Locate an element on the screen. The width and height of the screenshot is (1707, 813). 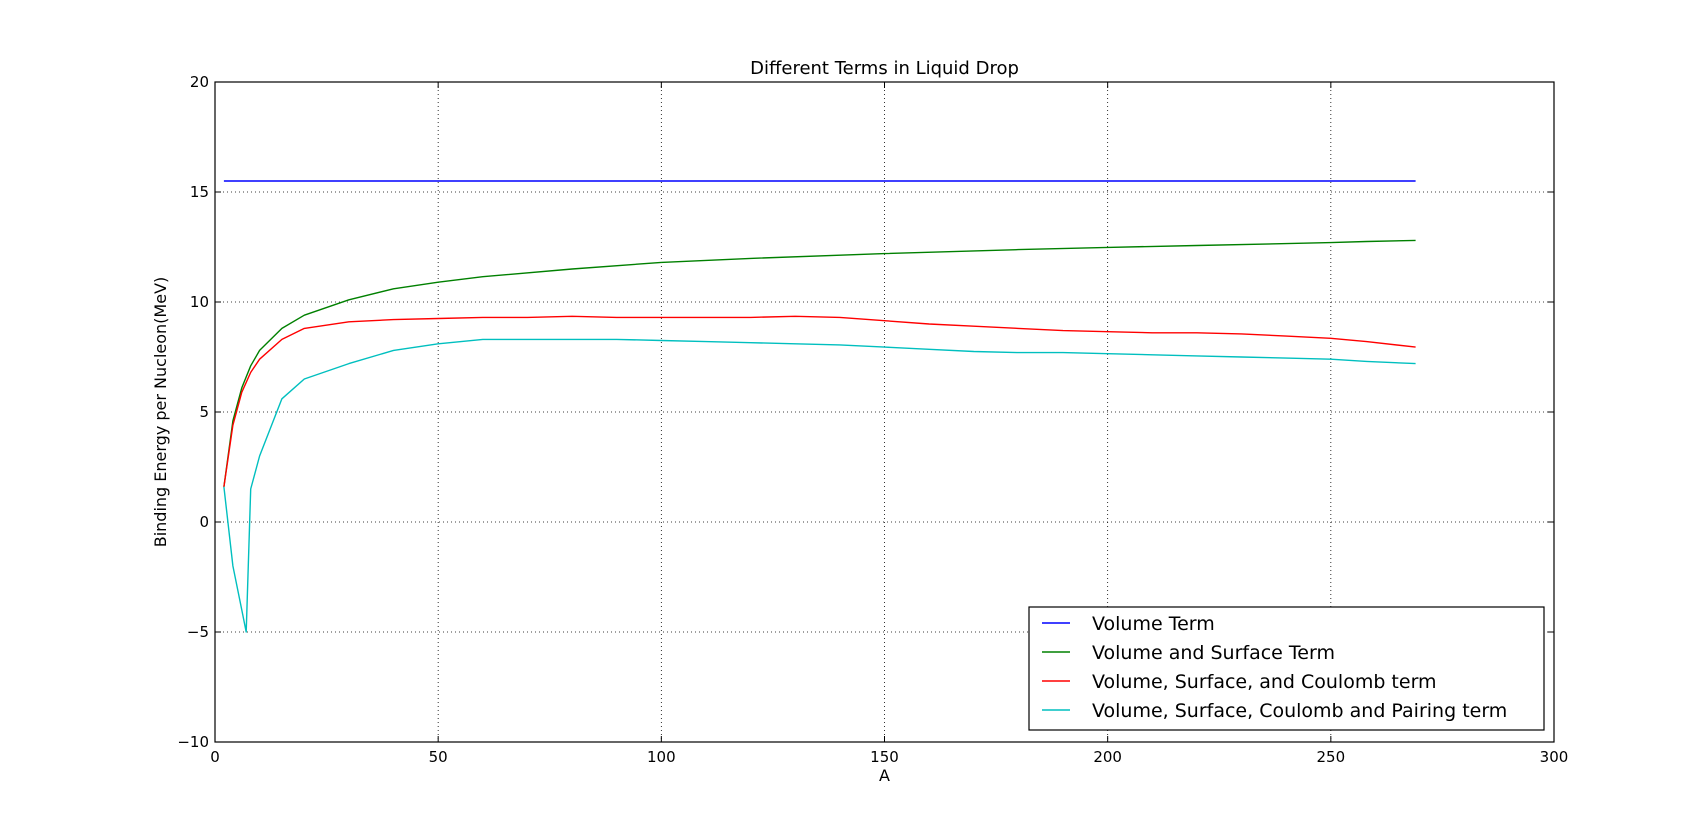
x-axis-title: A is located at coordinates (884, 775).